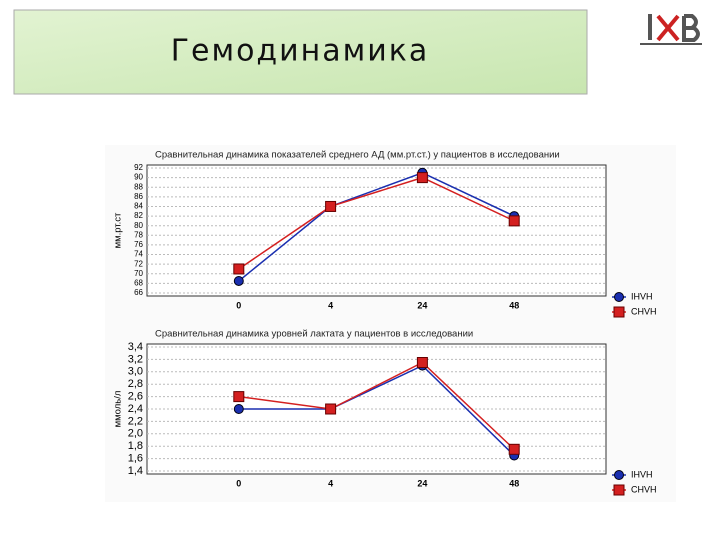 The image size is (720, 545). Describe the element at coordinates (135, 397) in the screenshot. I see `y-tick-label: 2,6` at that location.